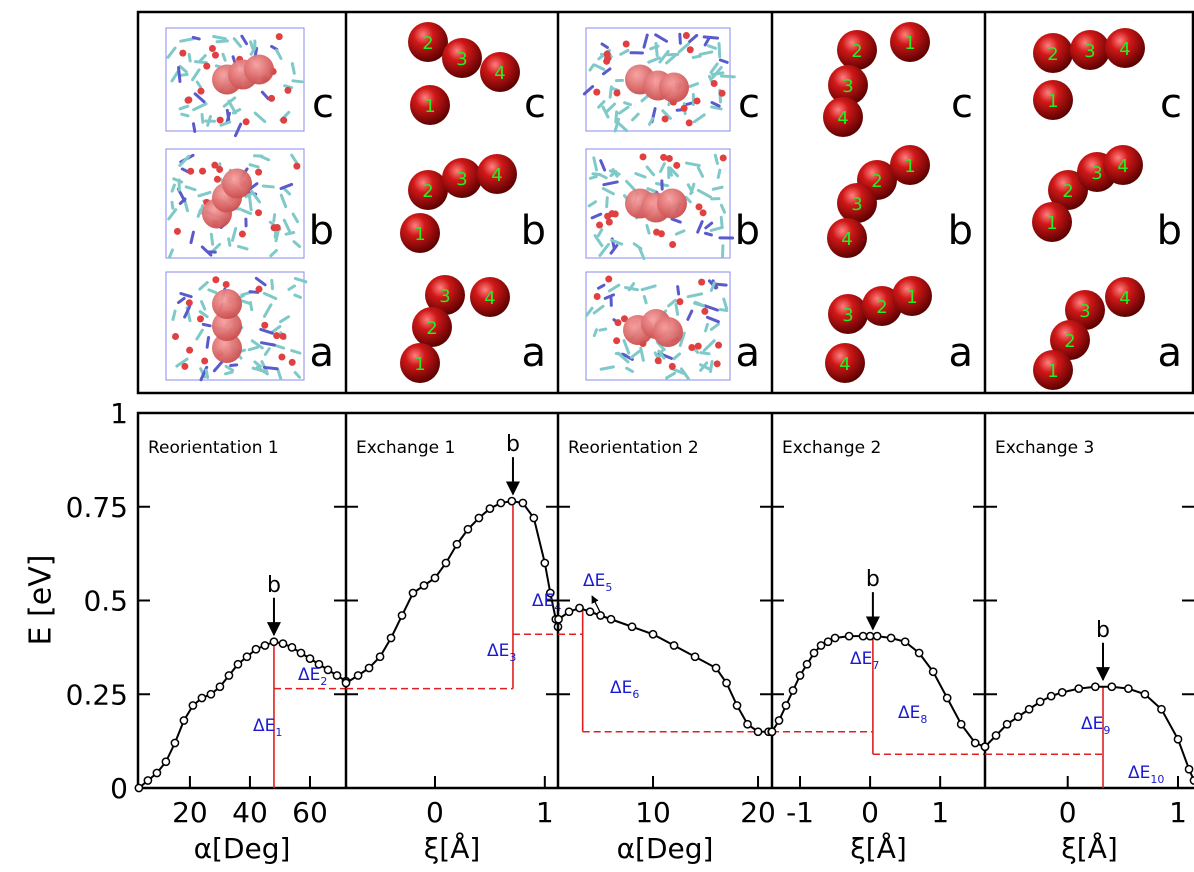  I want to click on y-tick-label: 0.75, so click(97, 507).